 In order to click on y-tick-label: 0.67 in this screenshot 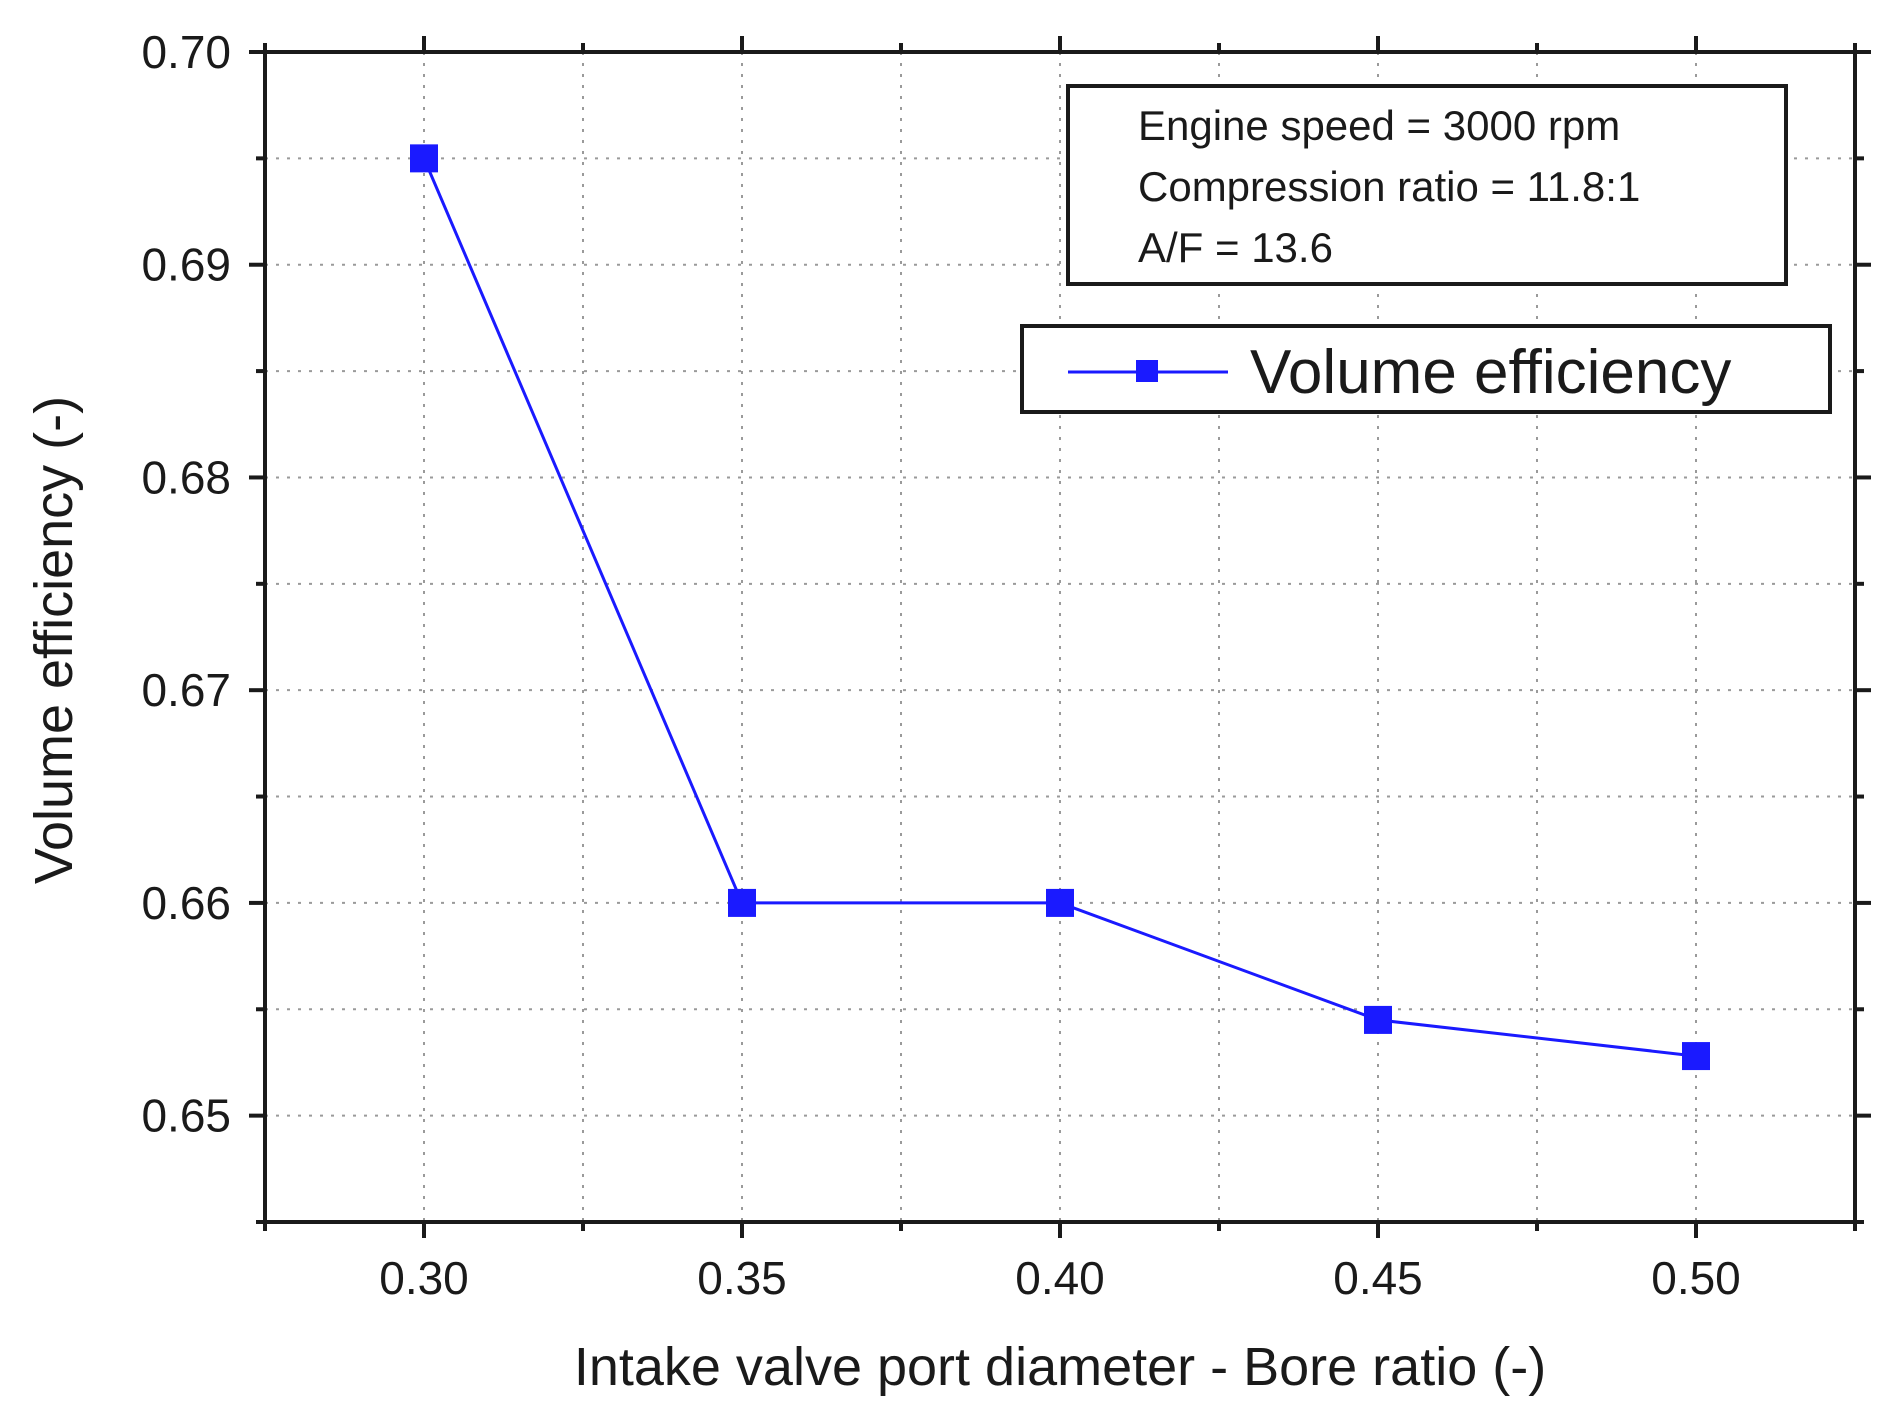, I will do `click(186, 690)`.